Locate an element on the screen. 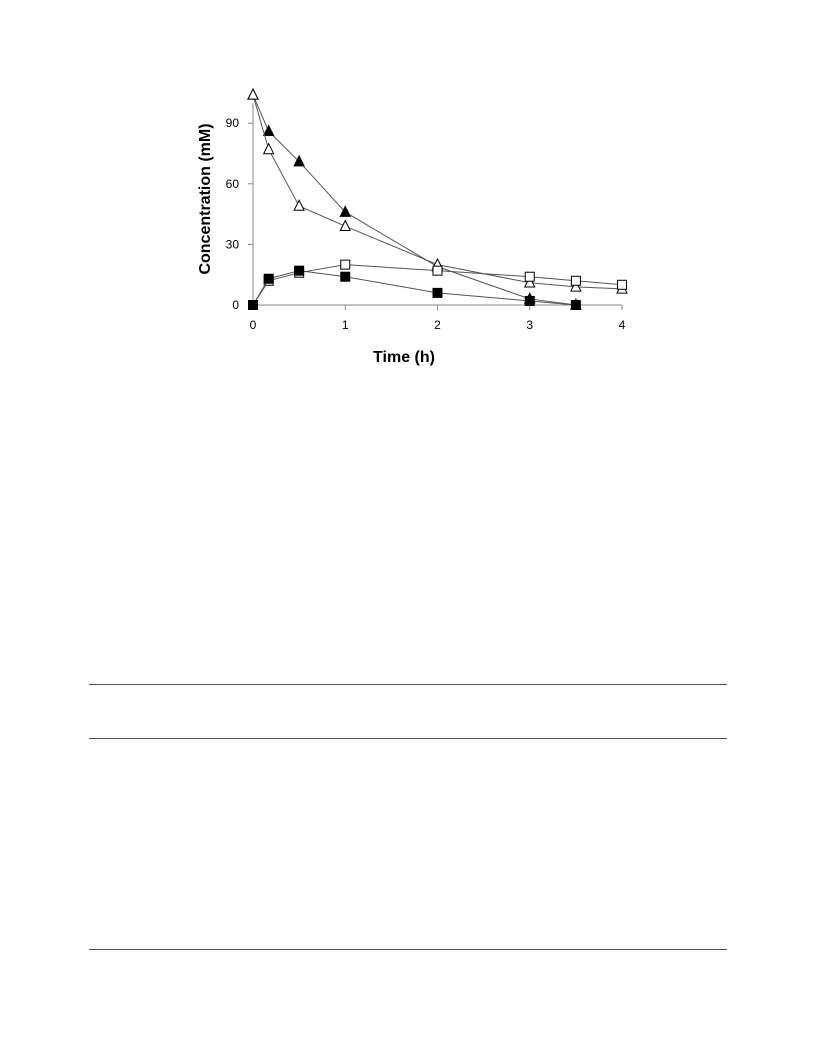 This screenshot has height=1056, width=816. series-layer is located at coordinates (437, 199).